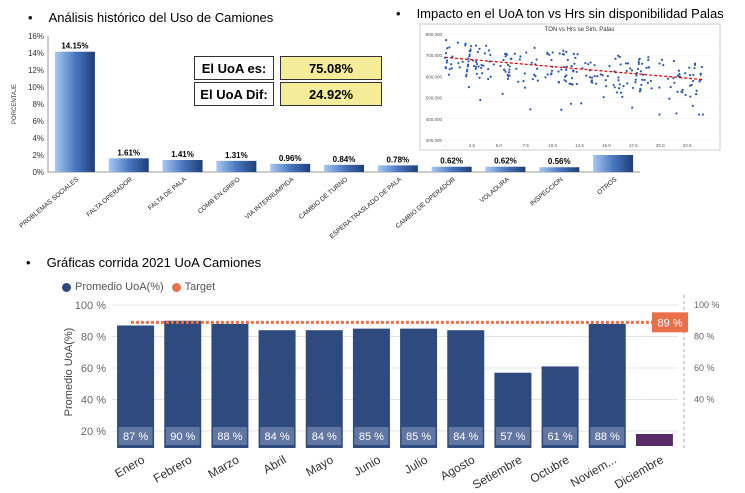  Describe the element at coordinates (36, 70) in the screenshot. I see `c1-ytick-label: 12%` at that location.